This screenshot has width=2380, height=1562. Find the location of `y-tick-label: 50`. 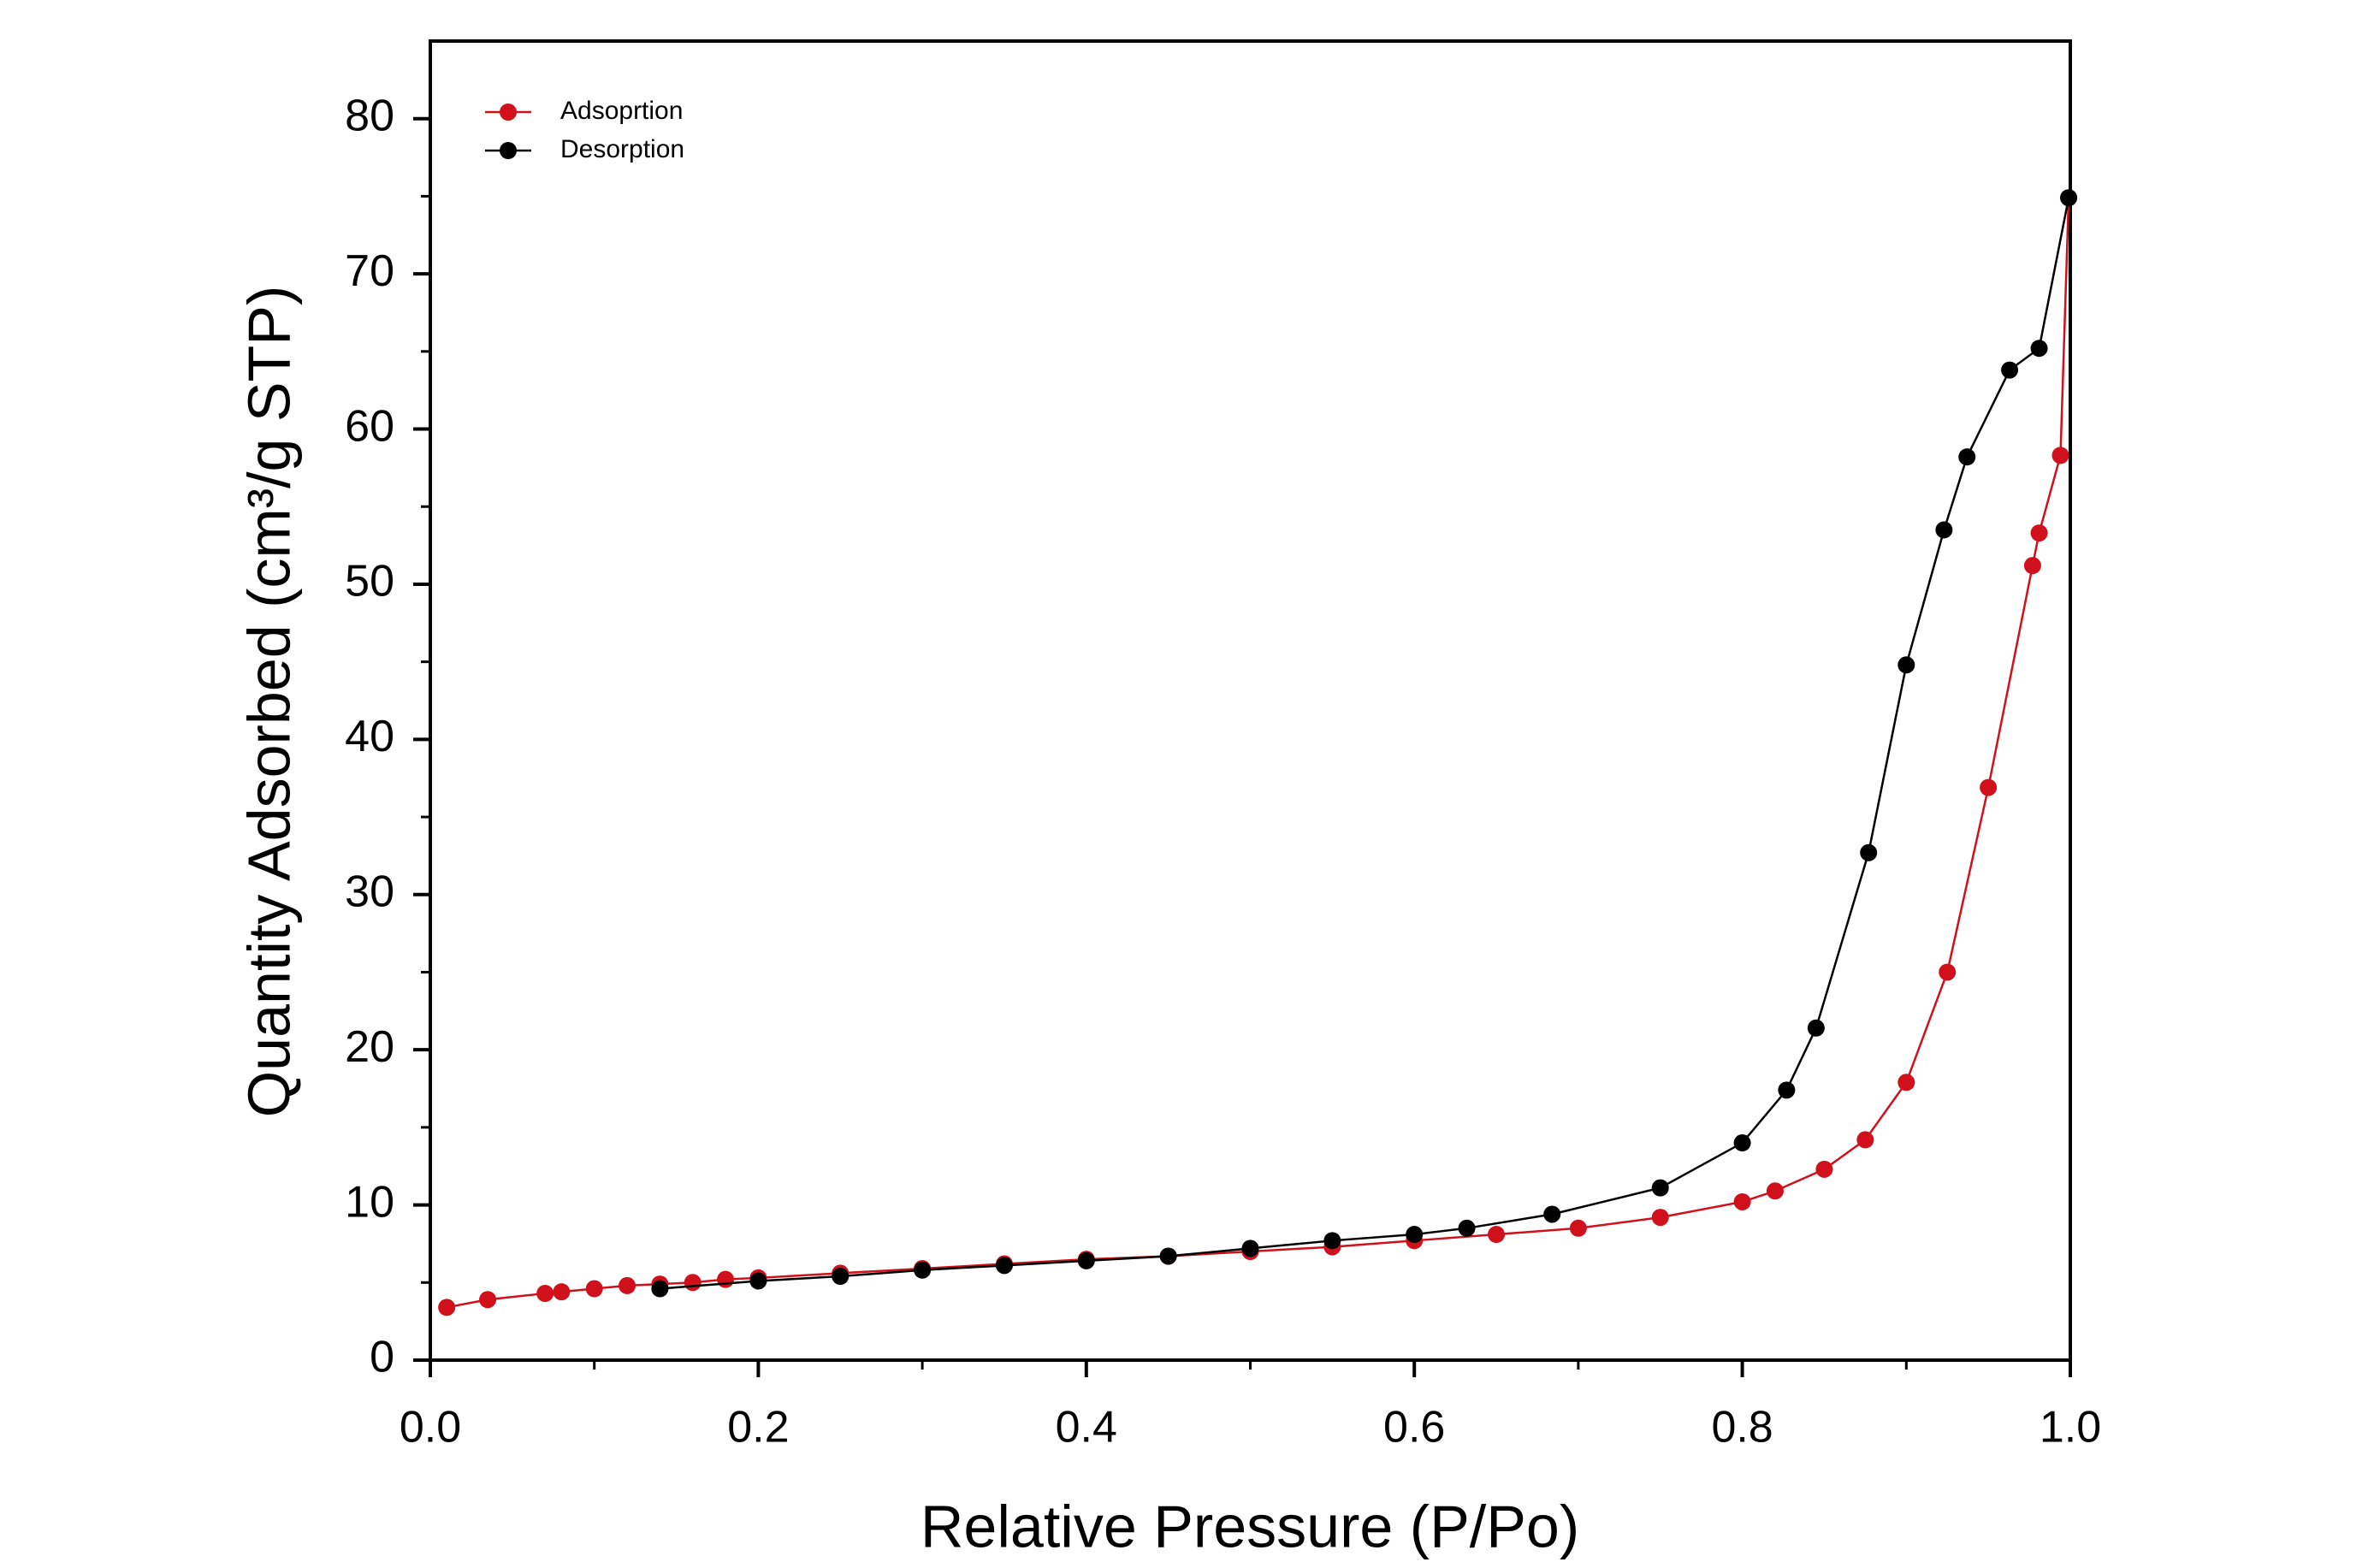

y-tick-label: 50 is located at coordinates (369, 581).